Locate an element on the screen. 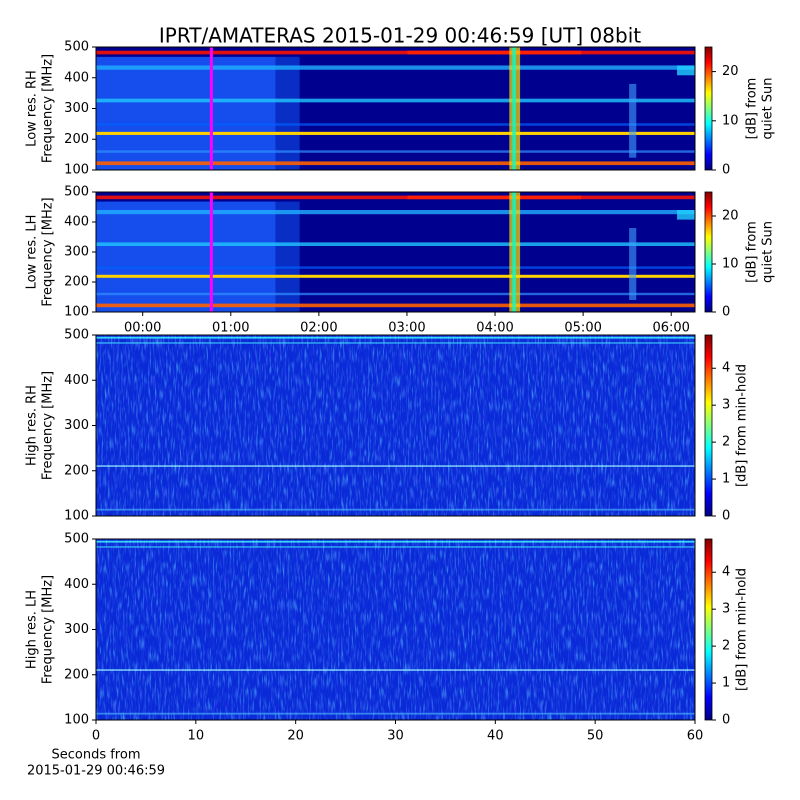 Image resolution: width=800 pixels, height=800 pixels. y-axis-label: Low res. RH is located at coordinates (32, 108).